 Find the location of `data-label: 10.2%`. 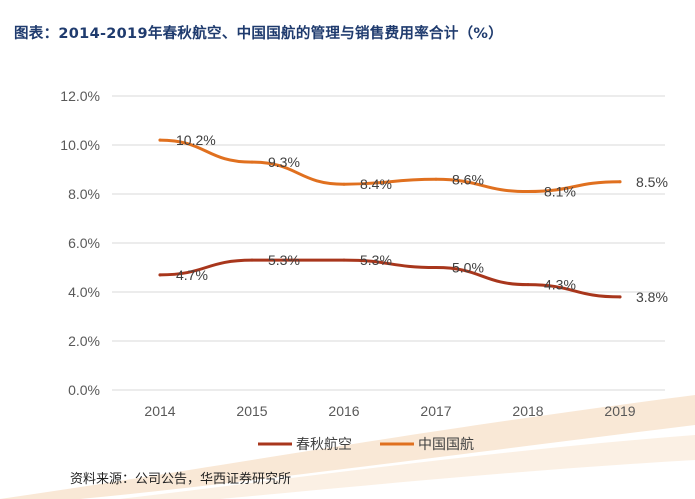

data-label: 10.2% is located at coordinates (196, 140).